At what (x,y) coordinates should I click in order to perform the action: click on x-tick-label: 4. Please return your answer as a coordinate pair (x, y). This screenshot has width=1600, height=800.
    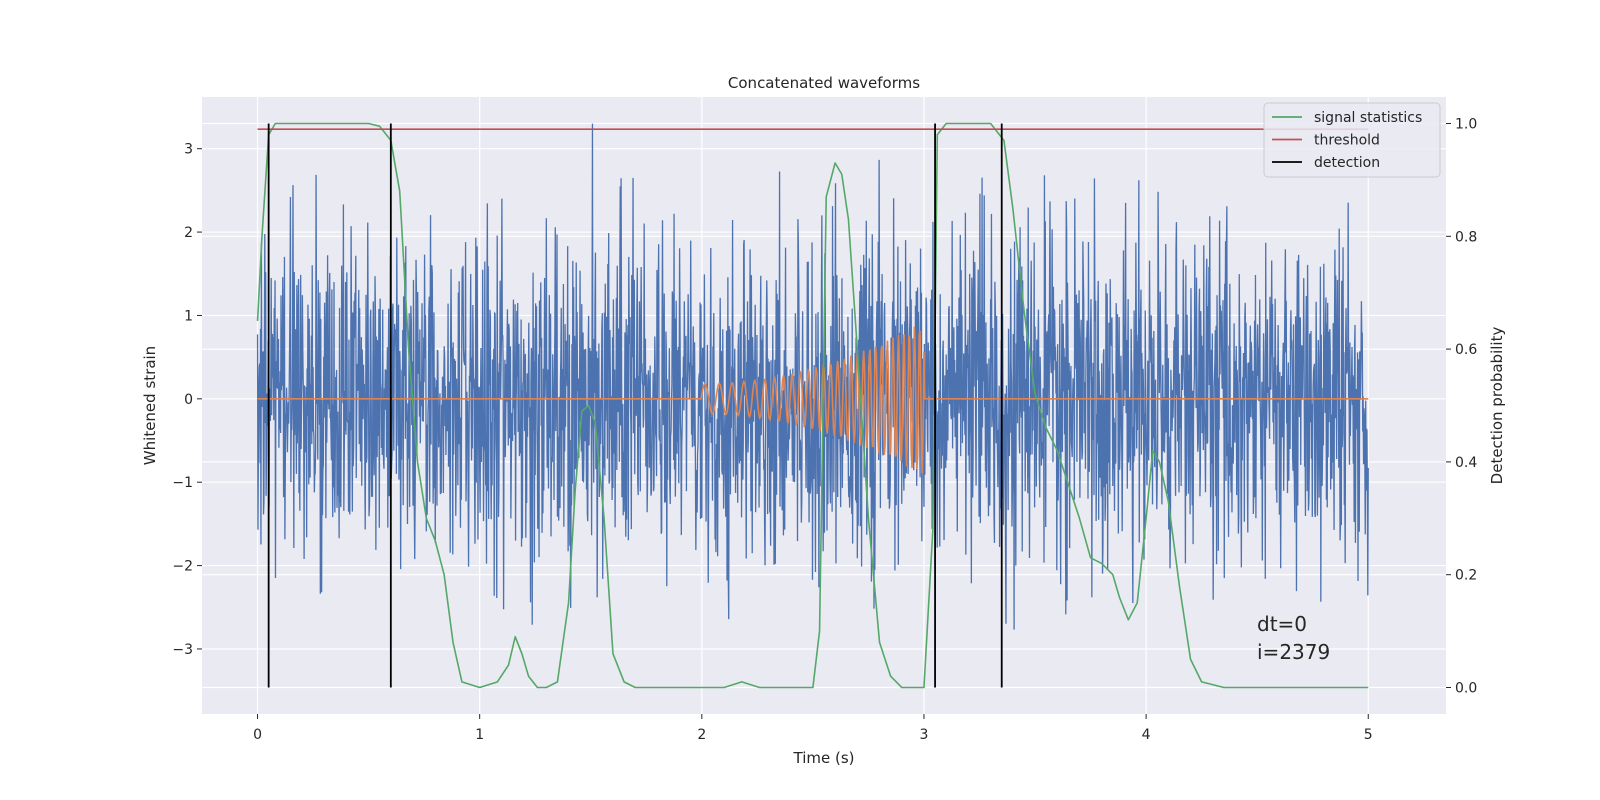
    Looking at the image, I should click on (1146, 735).